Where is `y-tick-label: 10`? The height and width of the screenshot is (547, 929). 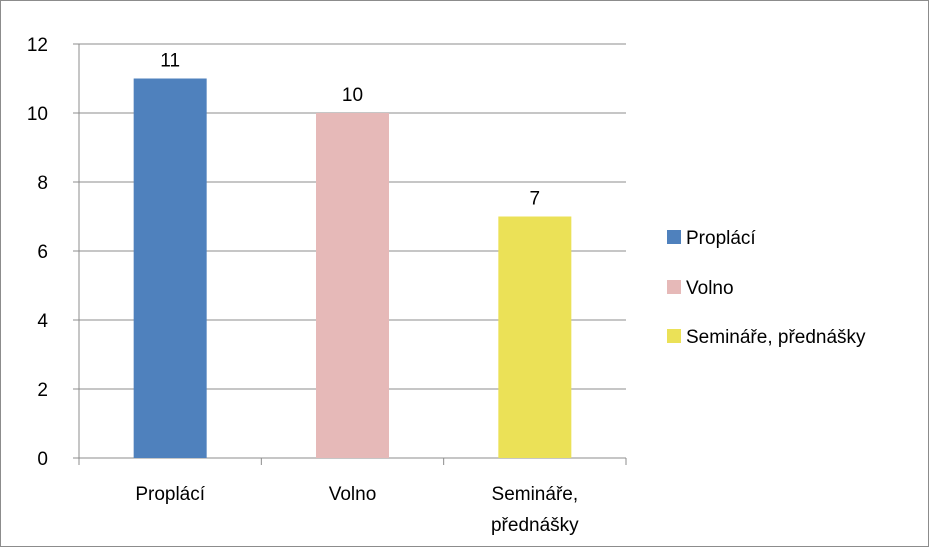 y-tick-label: 10 is located at coordinates (37, 114).